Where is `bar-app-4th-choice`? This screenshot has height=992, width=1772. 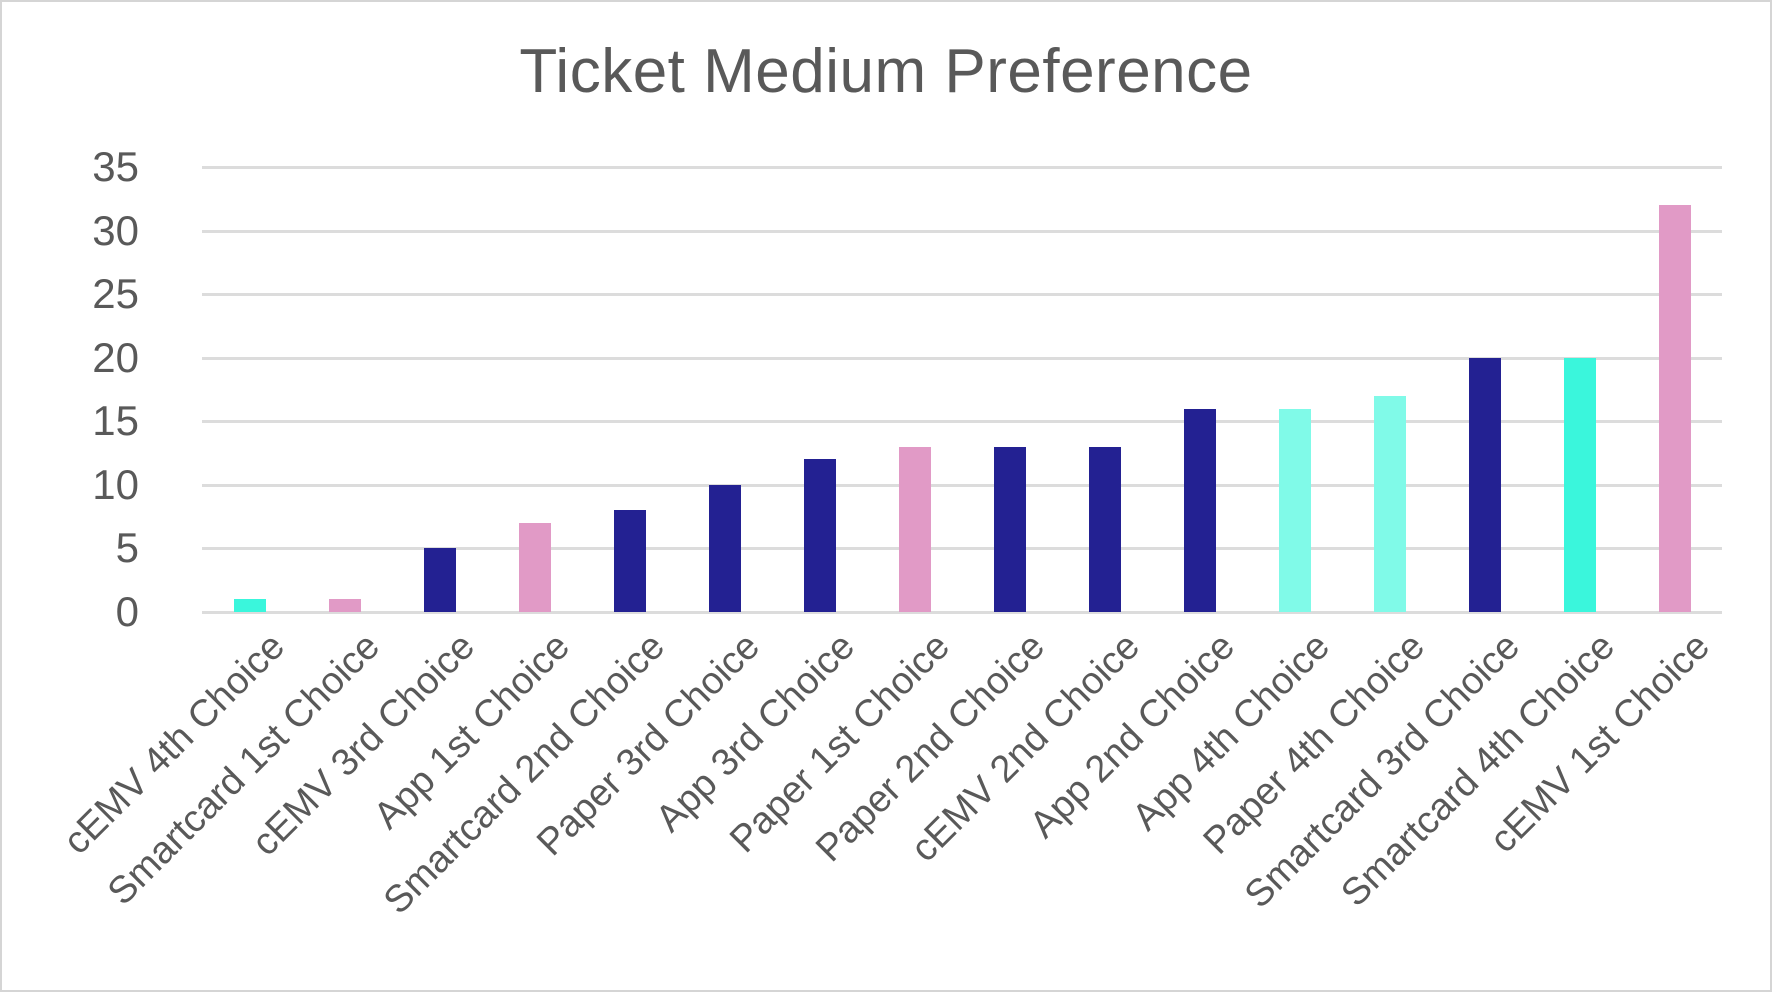 bar-app-4th-choice is located at coordinates (1294, 510).